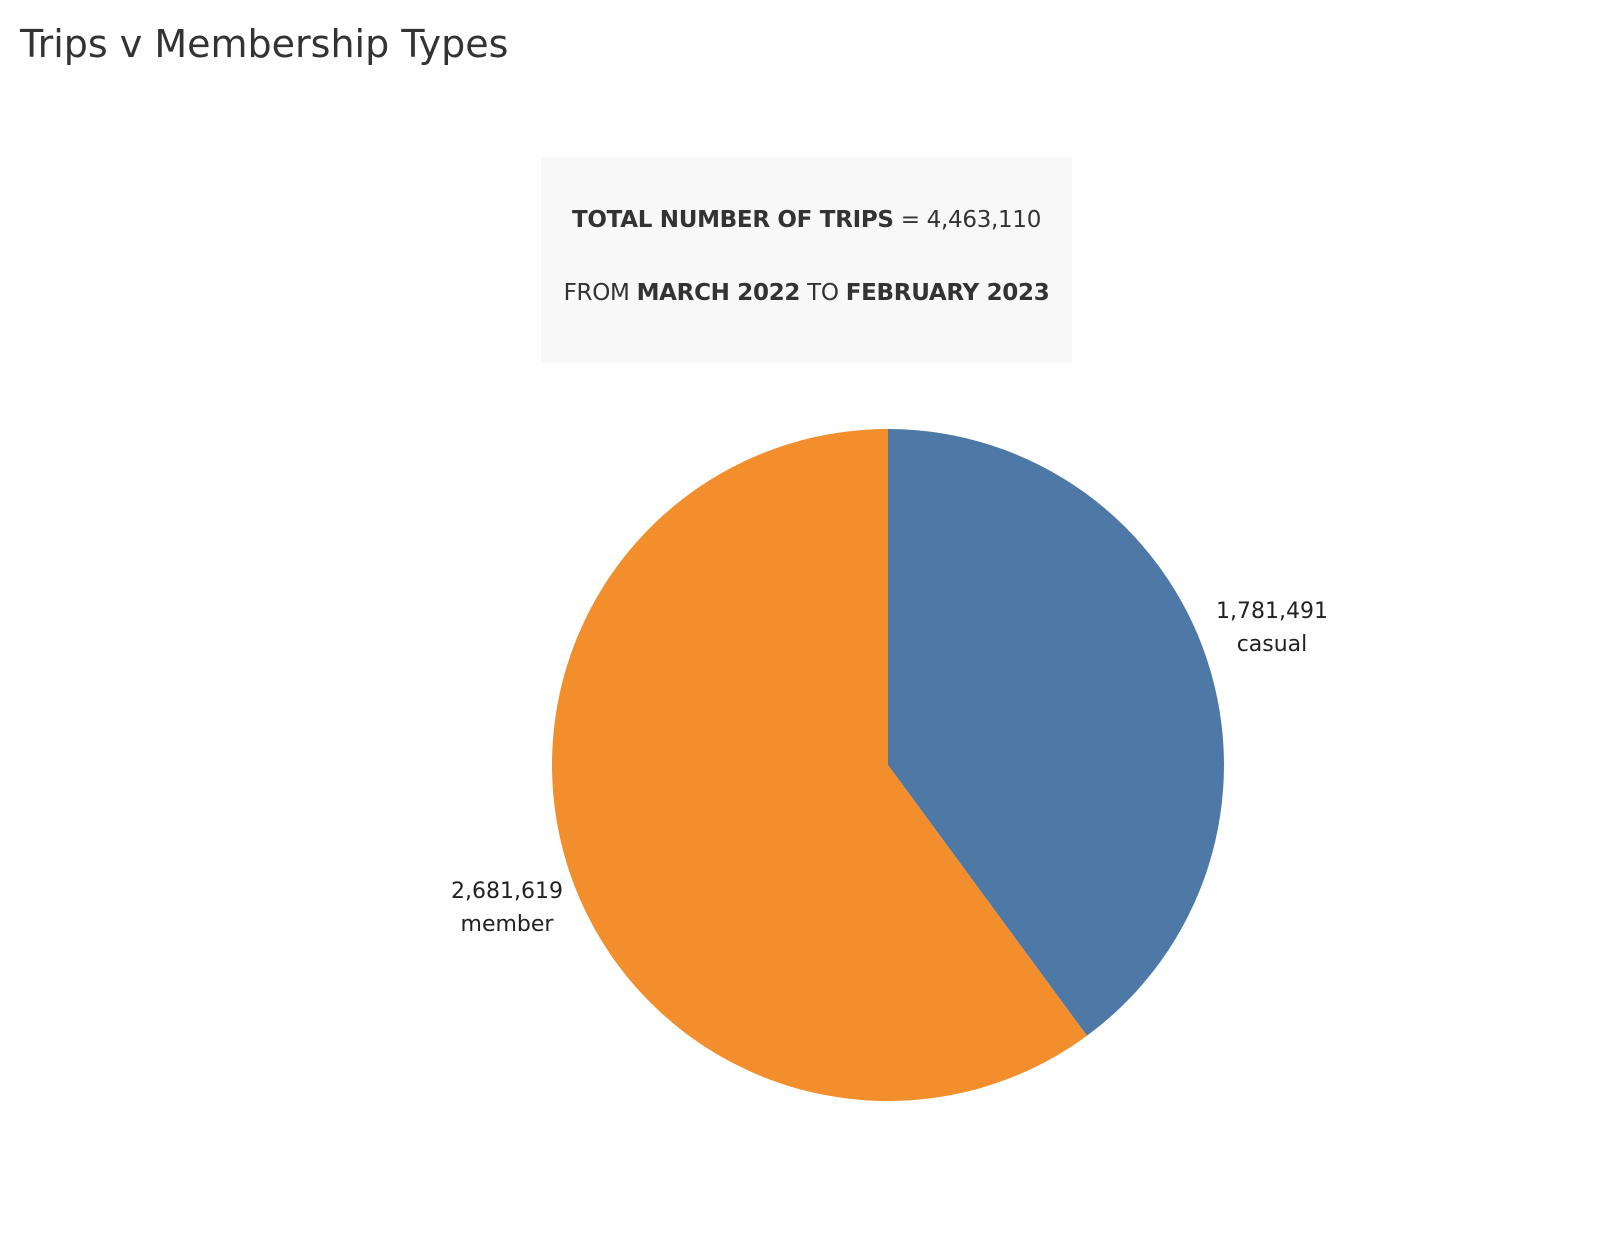 Image resolution: width=1610 pixels, height=1260 pixels. Describe the element at coordinates (718, 293) in the screenshot. I see `date-range-start: MARCH 2022` at that location.